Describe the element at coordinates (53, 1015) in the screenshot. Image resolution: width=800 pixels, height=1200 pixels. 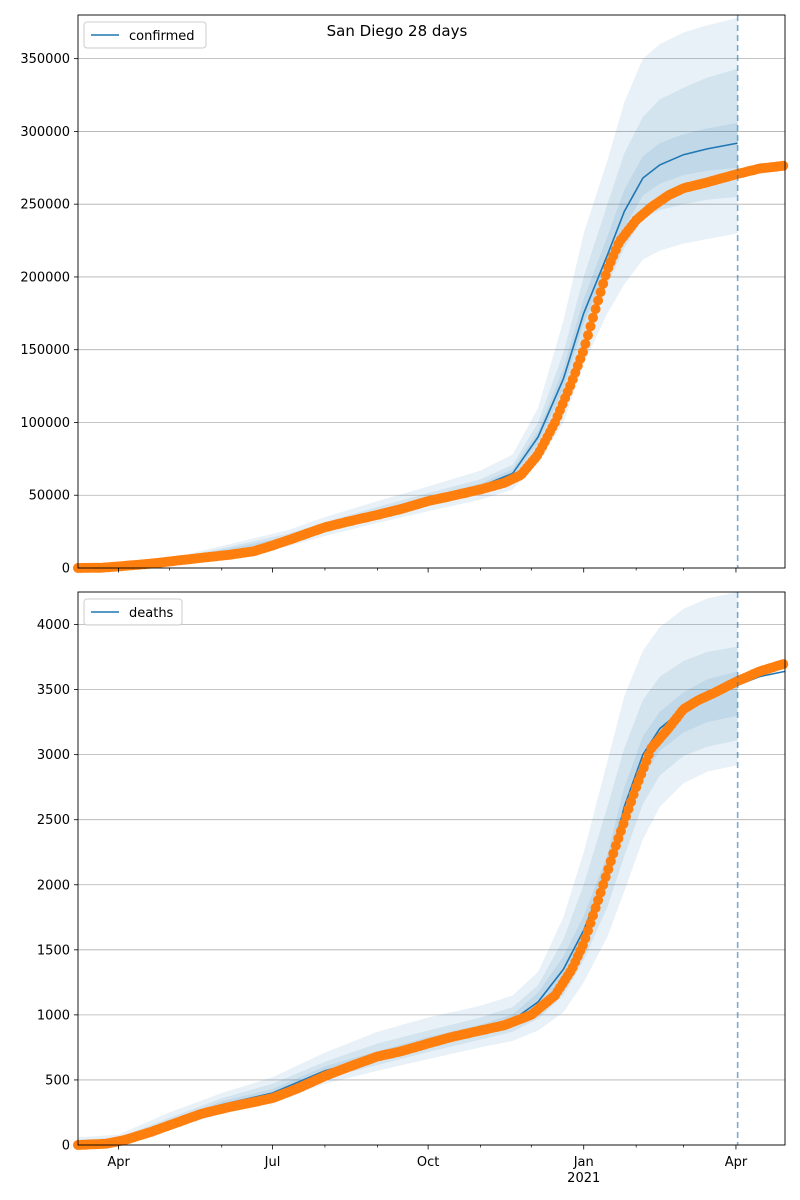
I see `y-tick-label: 1000` at that location.